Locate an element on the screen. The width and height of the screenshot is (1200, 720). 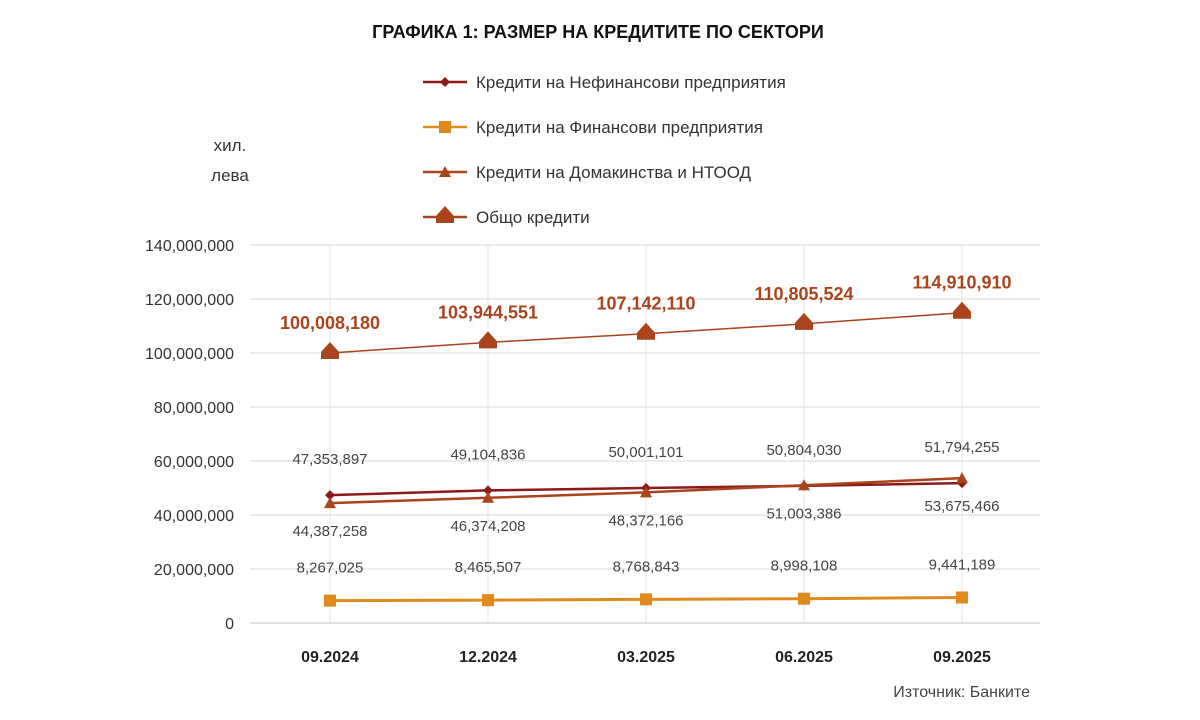
y-tick-label: 140,000,000 is located at coordinates (189, 246).